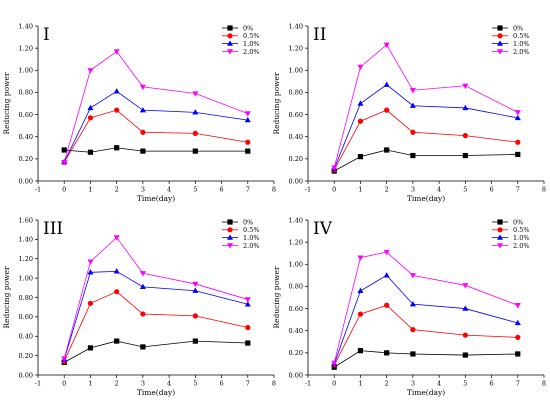 Image resolution: width=550 pixels, height=404 pixels. Describe the element at coordinates (387, 384) in the screenshot. I see `x-tick-label: 2` at that location.